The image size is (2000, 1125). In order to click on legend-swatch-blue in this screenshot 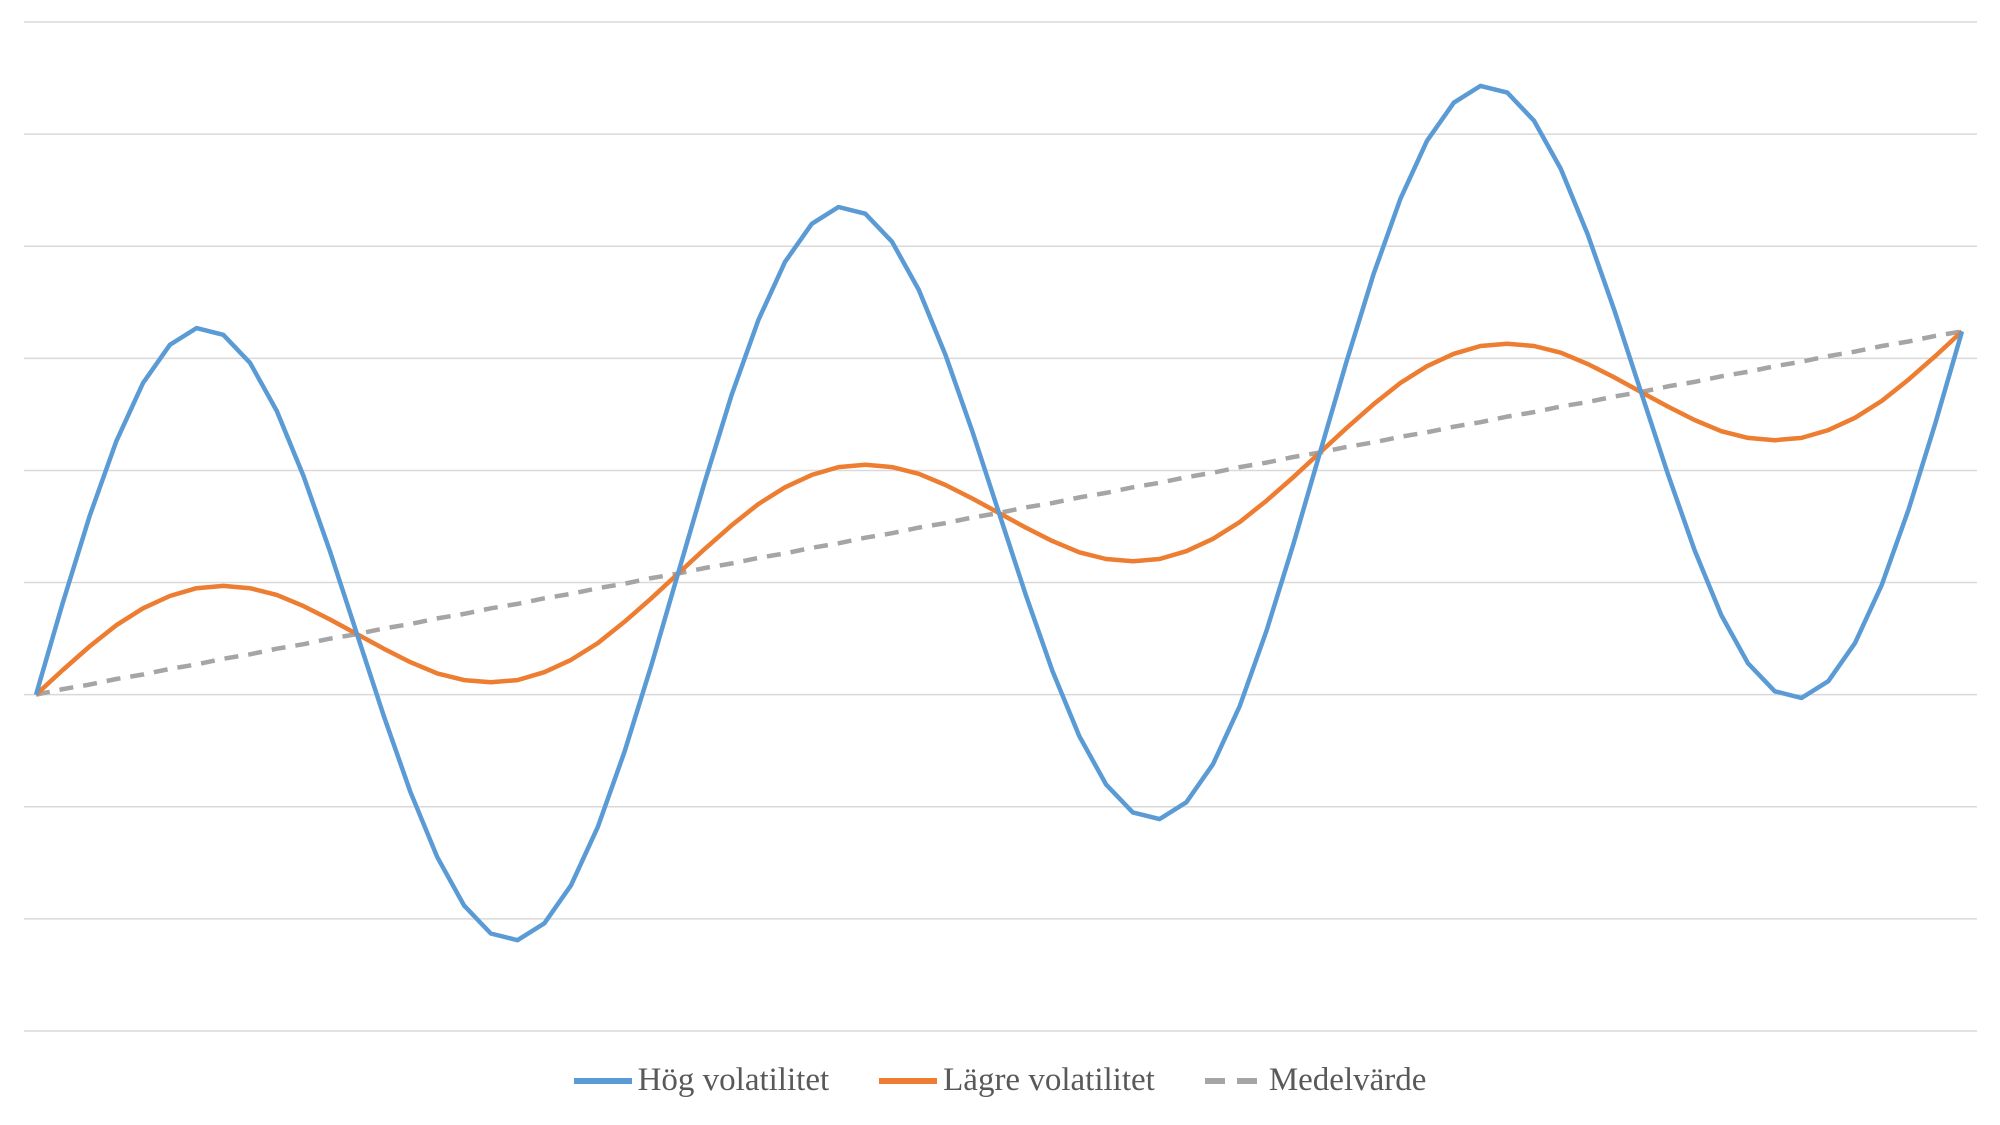, I will do `click(602, 1080)`.